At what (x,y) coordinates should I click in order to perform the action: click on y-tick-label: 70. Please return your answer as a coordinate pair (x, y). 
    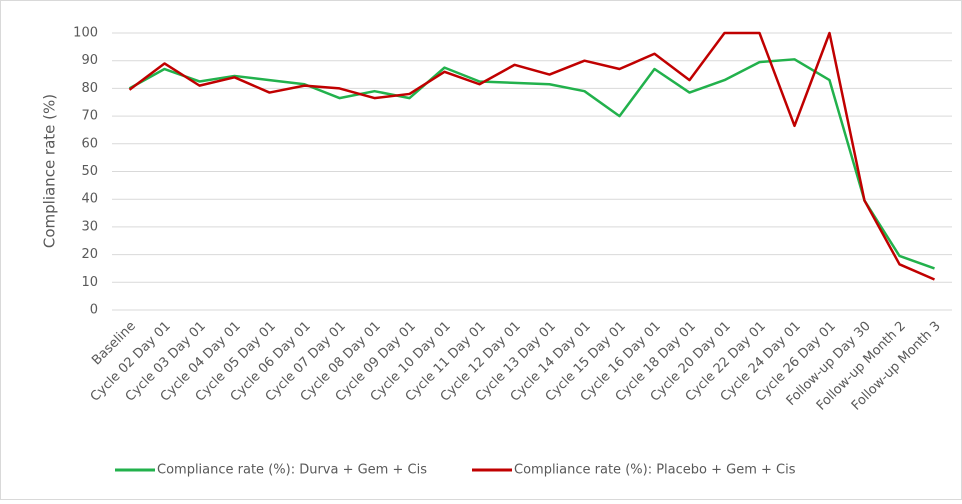
    Looking at the image, I should click on (89, 116).